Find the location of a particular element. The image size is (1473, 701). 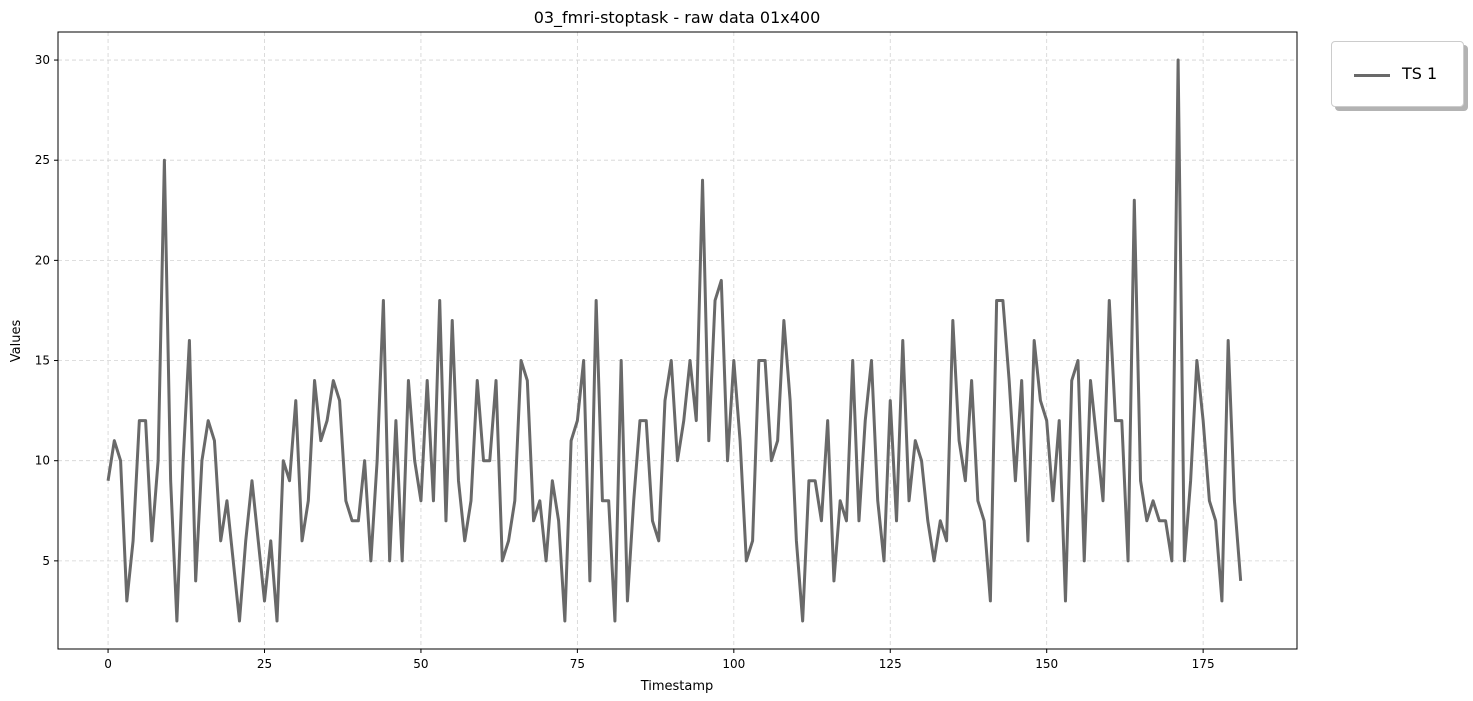

x-tick-label: 150 is located at coordinates (1046, 664).